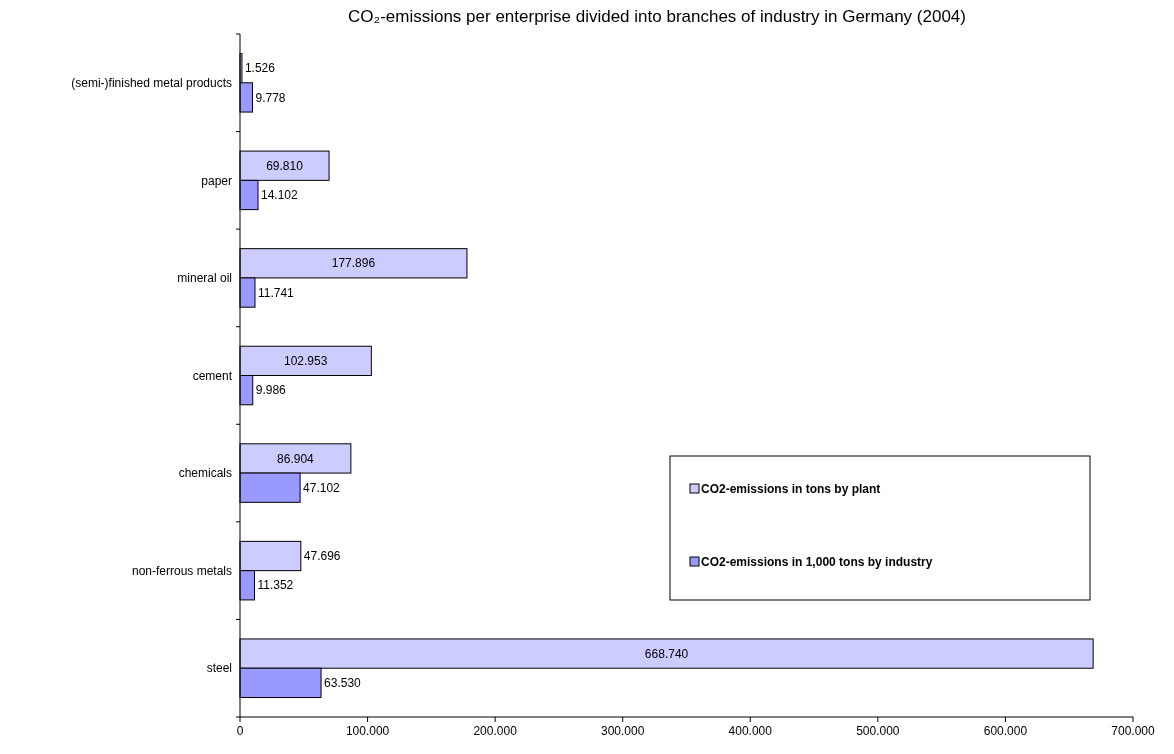 This screenshot has width=1174, height=754. I want to click on y-tick-label: (semi-)finished metal products, so click(151, 82).